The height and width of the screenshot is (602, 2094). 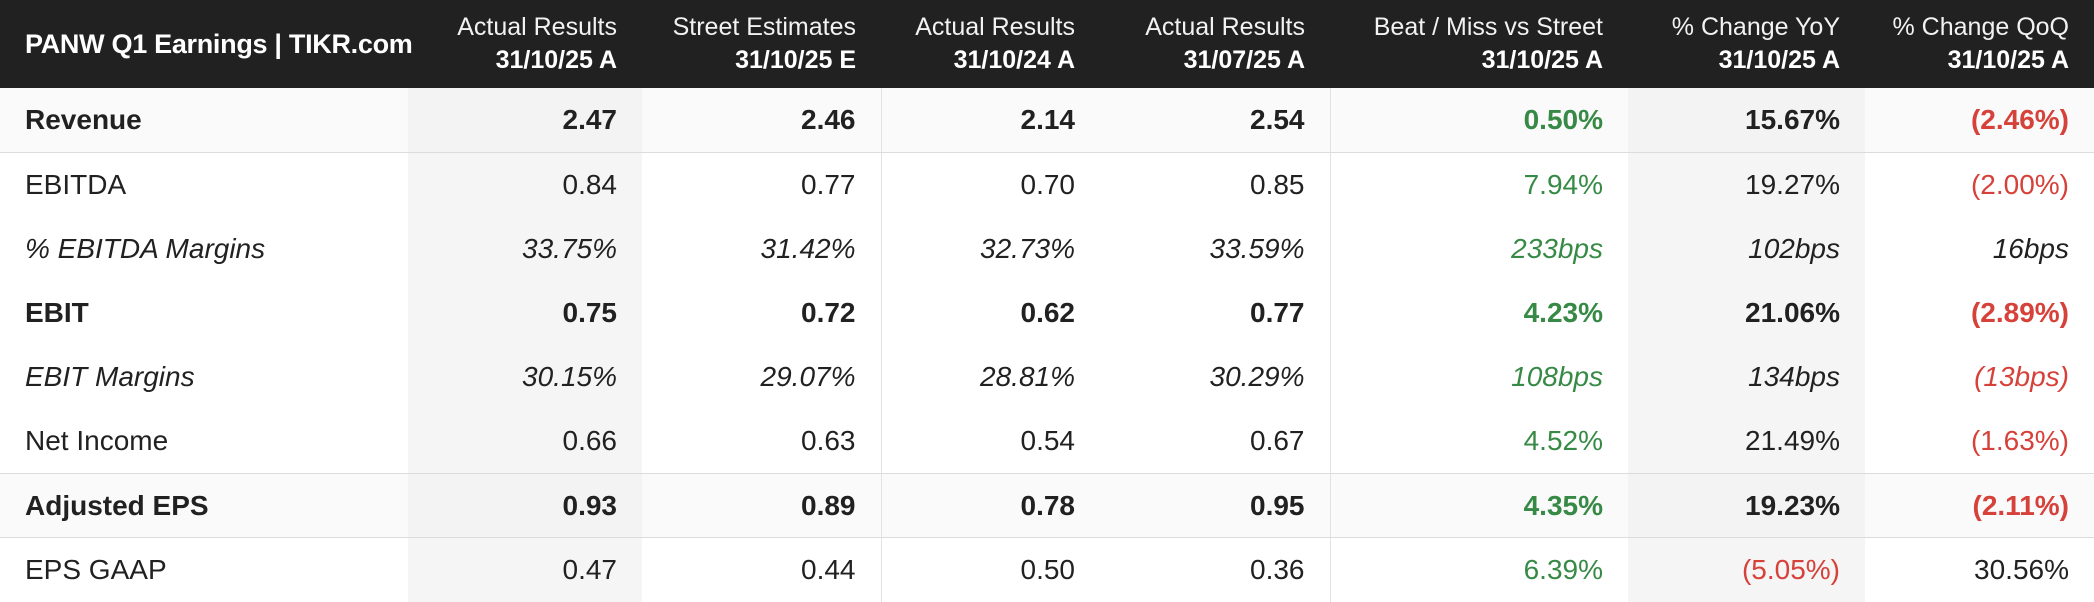 What do you see at coordinates (1746, 248) in the screenshot?
I see `value-cell-yoy: 102bps` at bounding box center [1746, 248].